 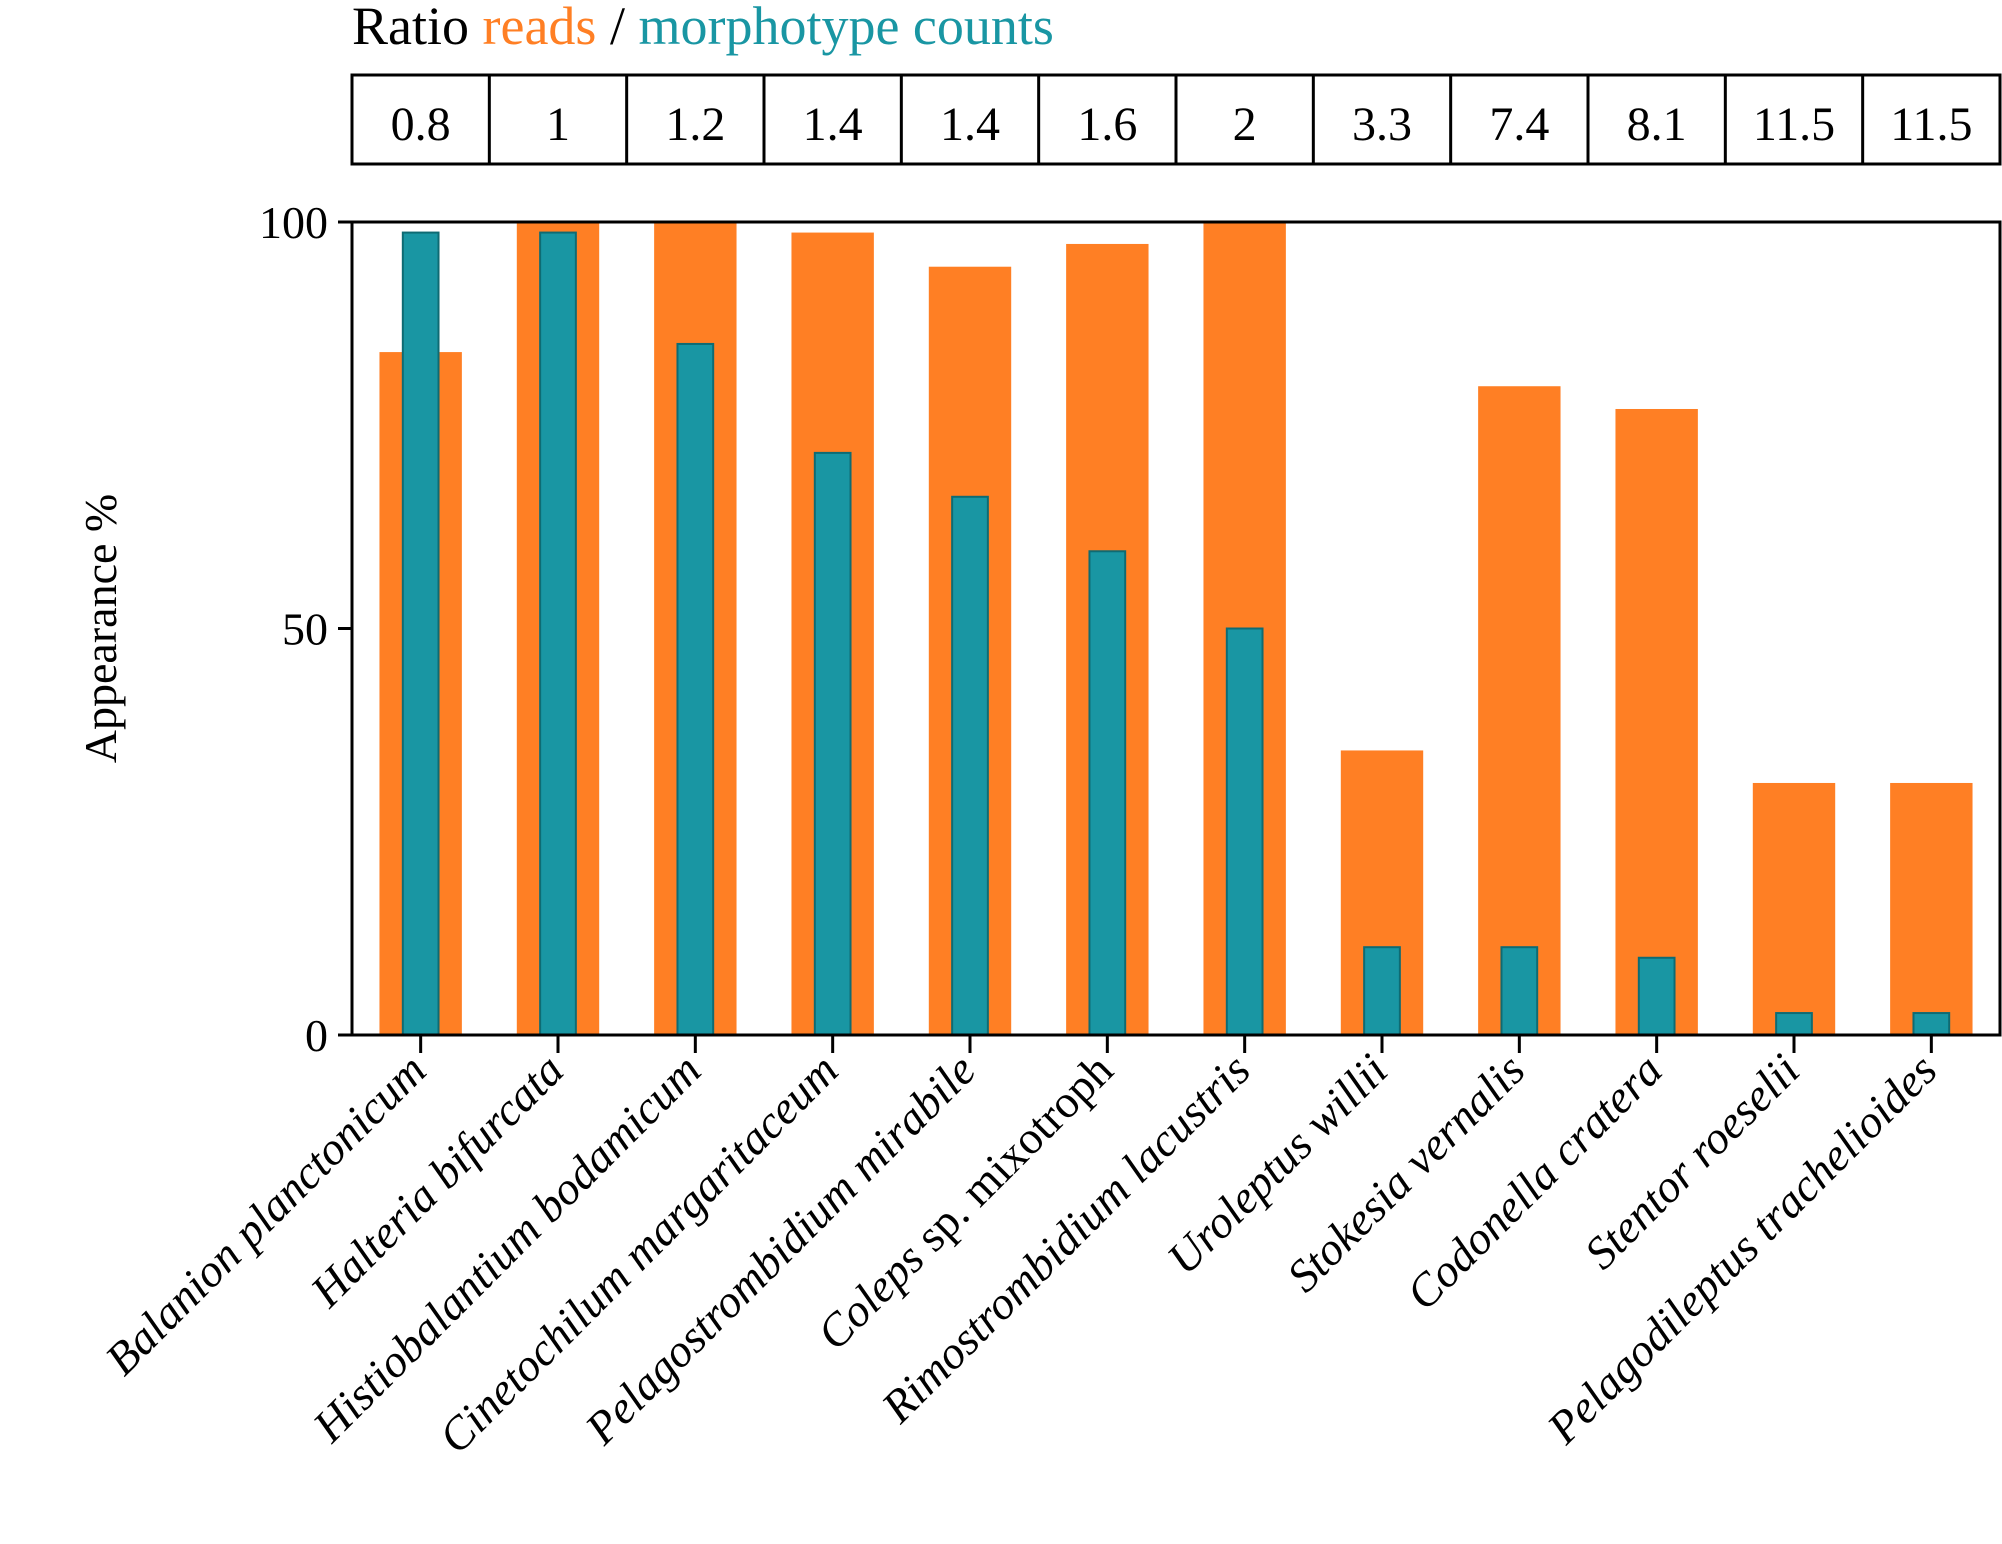 What do you see at coordinates (1245, 124) in the screenshot?
I see `ratio-value: 2` at bounding box center [1245, 124].